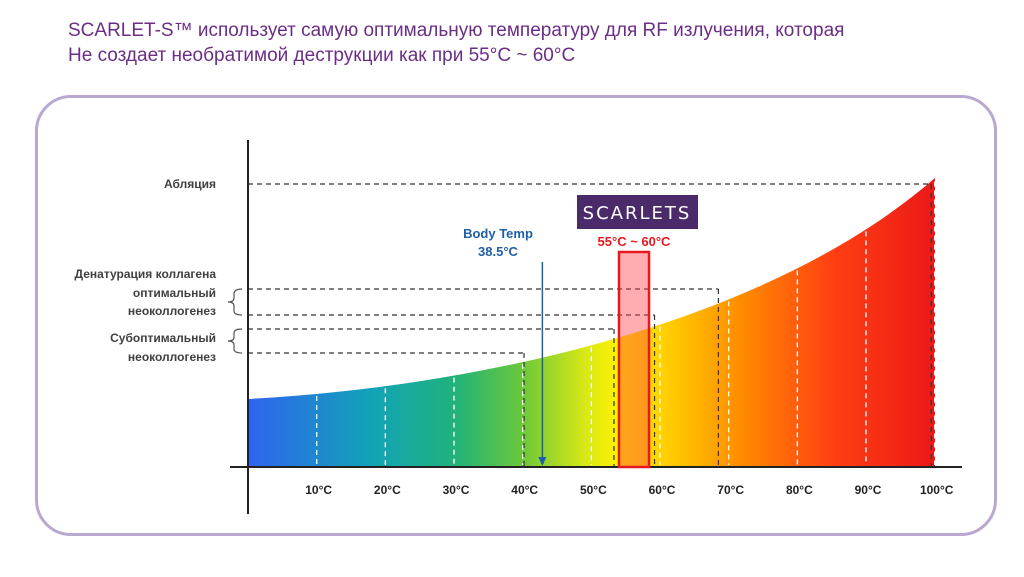 Image resolution: width=1024 pixels, height=577 pixels. Describe the element at coordinates (146, 274) in the screenshot. I see `level-collagen-title: Денатурация коллагена` at that location.